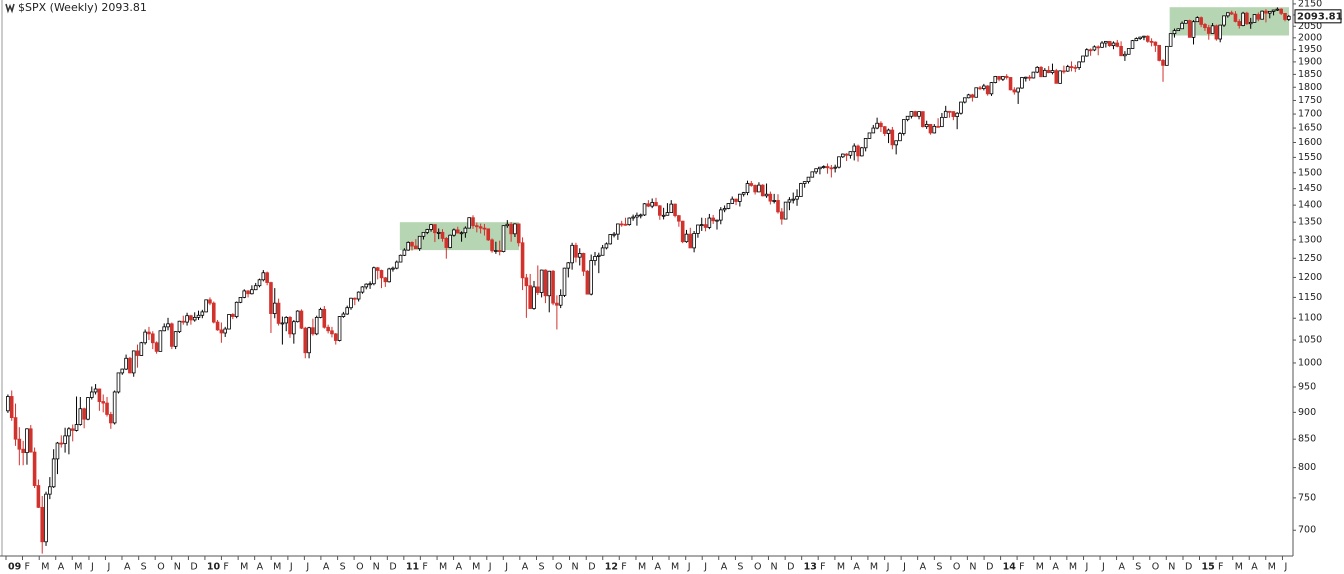  Describe the element at coordinates (1208, 567) in the screenshot. I see `x-tick-label: 15` at that location.